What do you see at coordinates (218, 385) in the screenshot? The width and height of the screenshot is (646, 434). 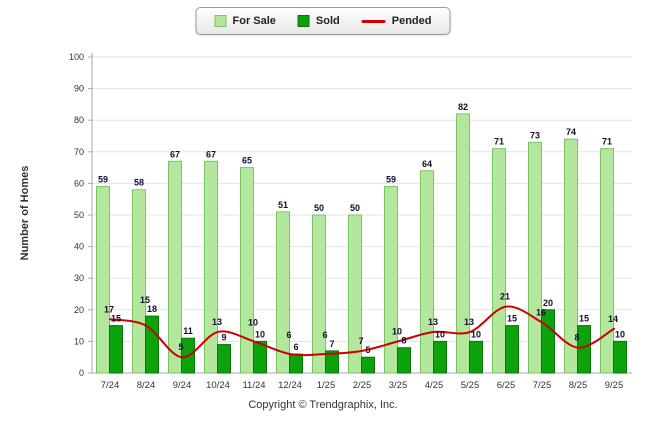 I see `x-tick-label: 10/24` at bounding box center [218, 385].